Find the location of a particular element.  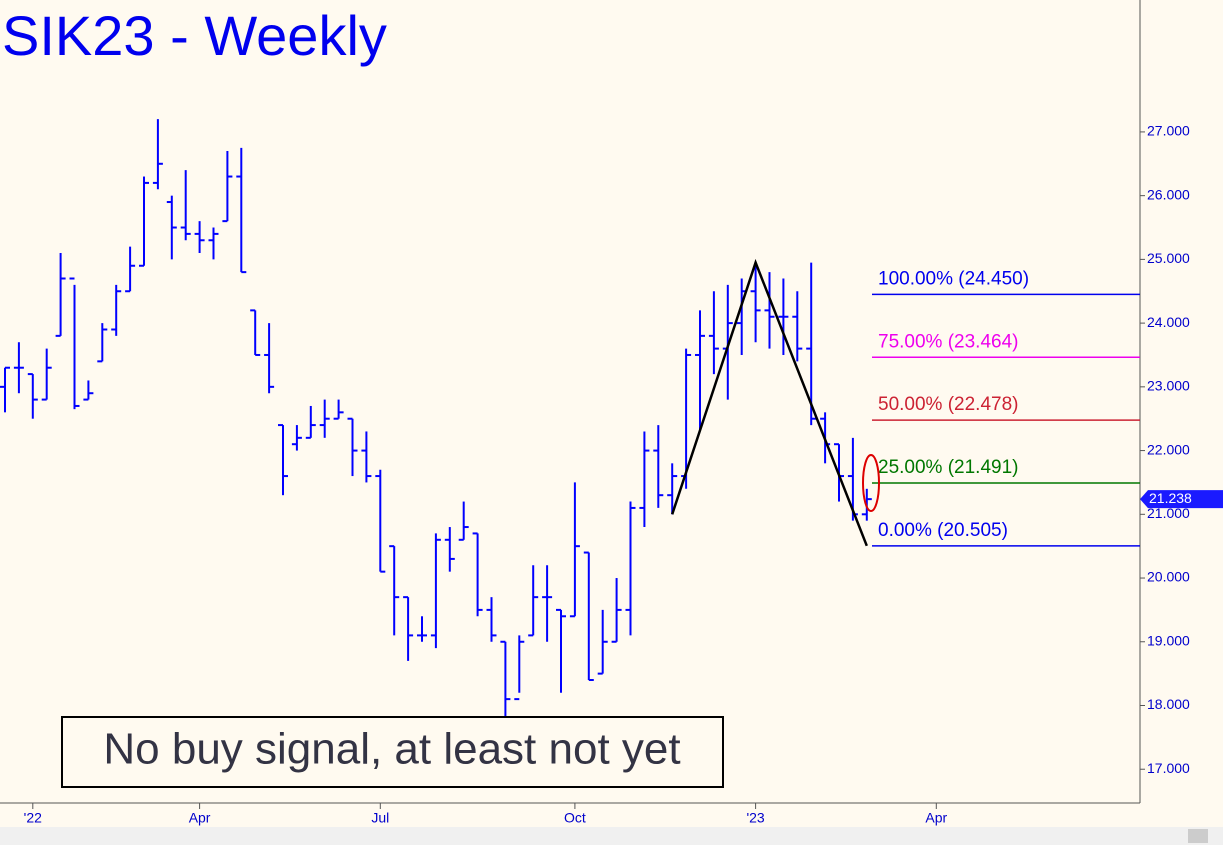

y-tick-label: 24.000 is located at coordinates (1168, 322).